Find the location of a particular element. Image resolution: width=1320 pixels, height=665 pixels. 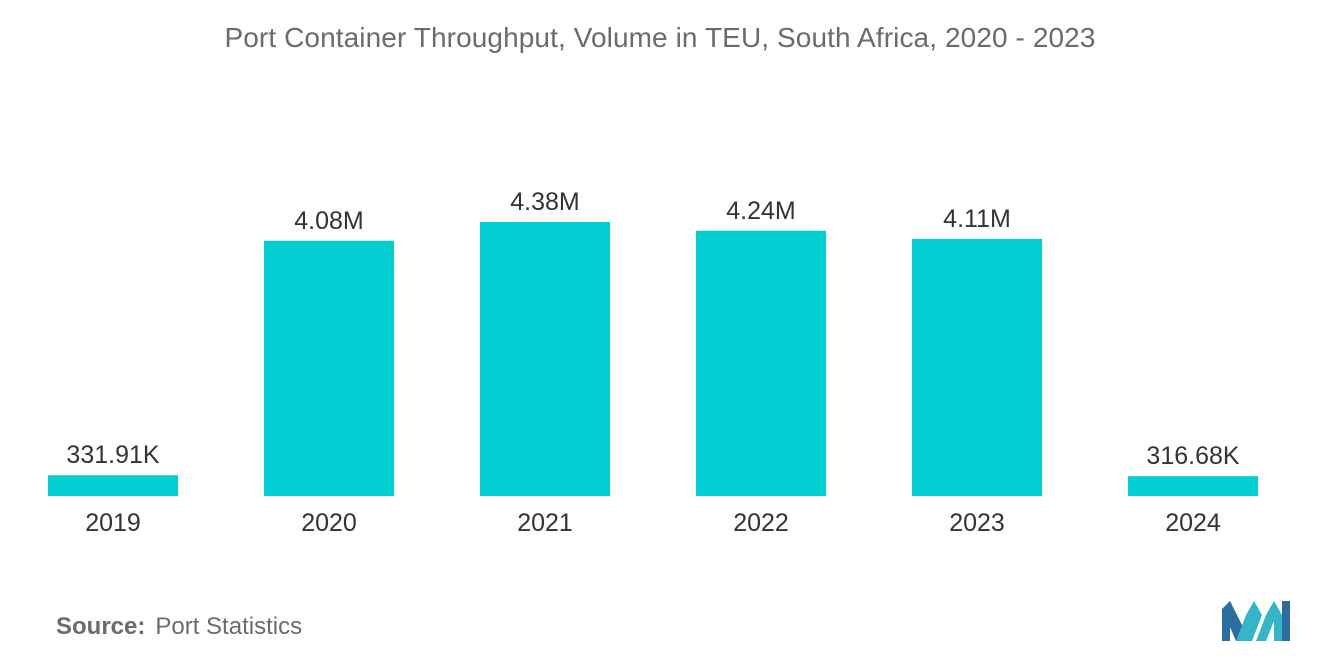

mordor-intelligence-logo-icon is located at coordinates (1256, 621).